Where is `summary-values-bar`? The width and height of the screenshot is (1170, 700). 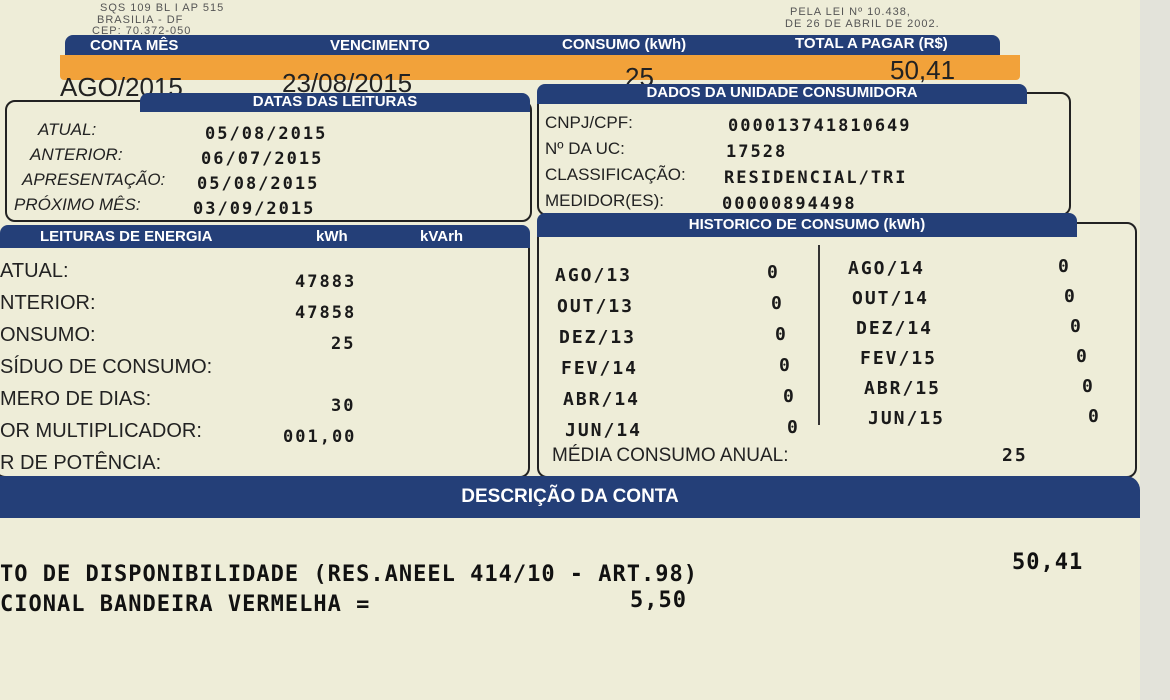 summary-values-bar is located at coordinates (540, 67).